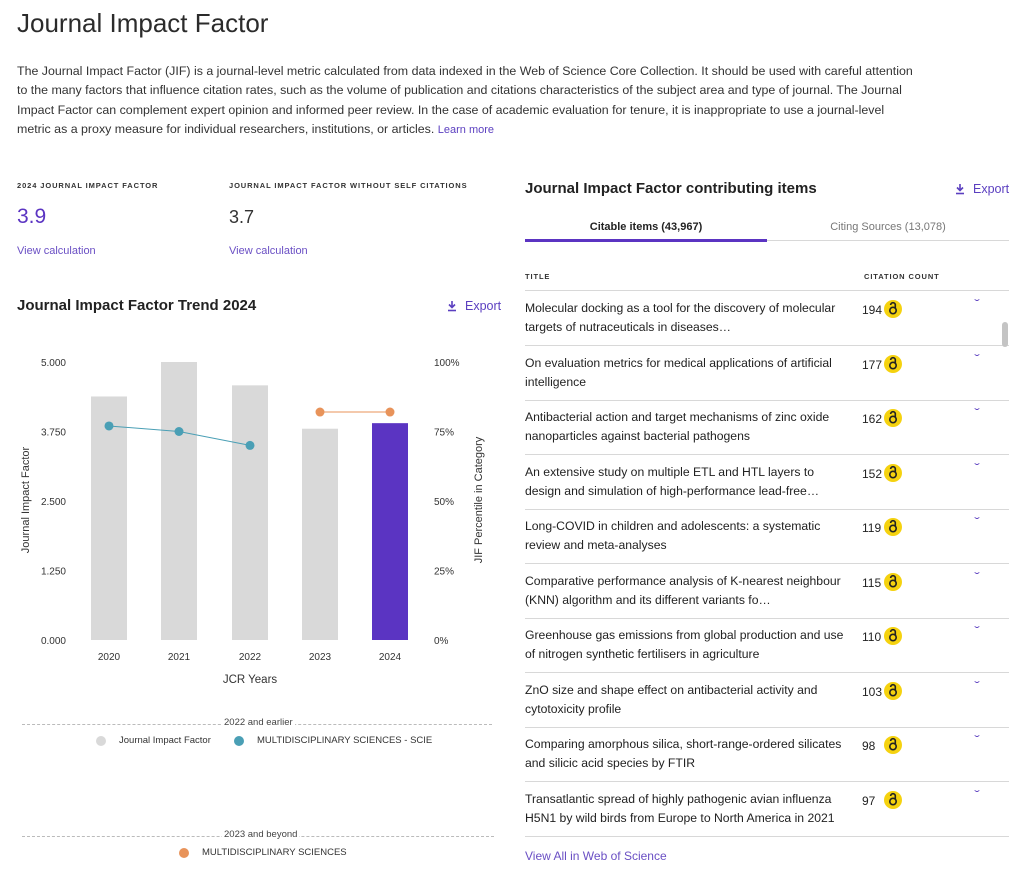  What do you see at coordinates (250, 657) in the screenshot?
I see `x-tick-label: 2022` at bounding box center [250, 657].